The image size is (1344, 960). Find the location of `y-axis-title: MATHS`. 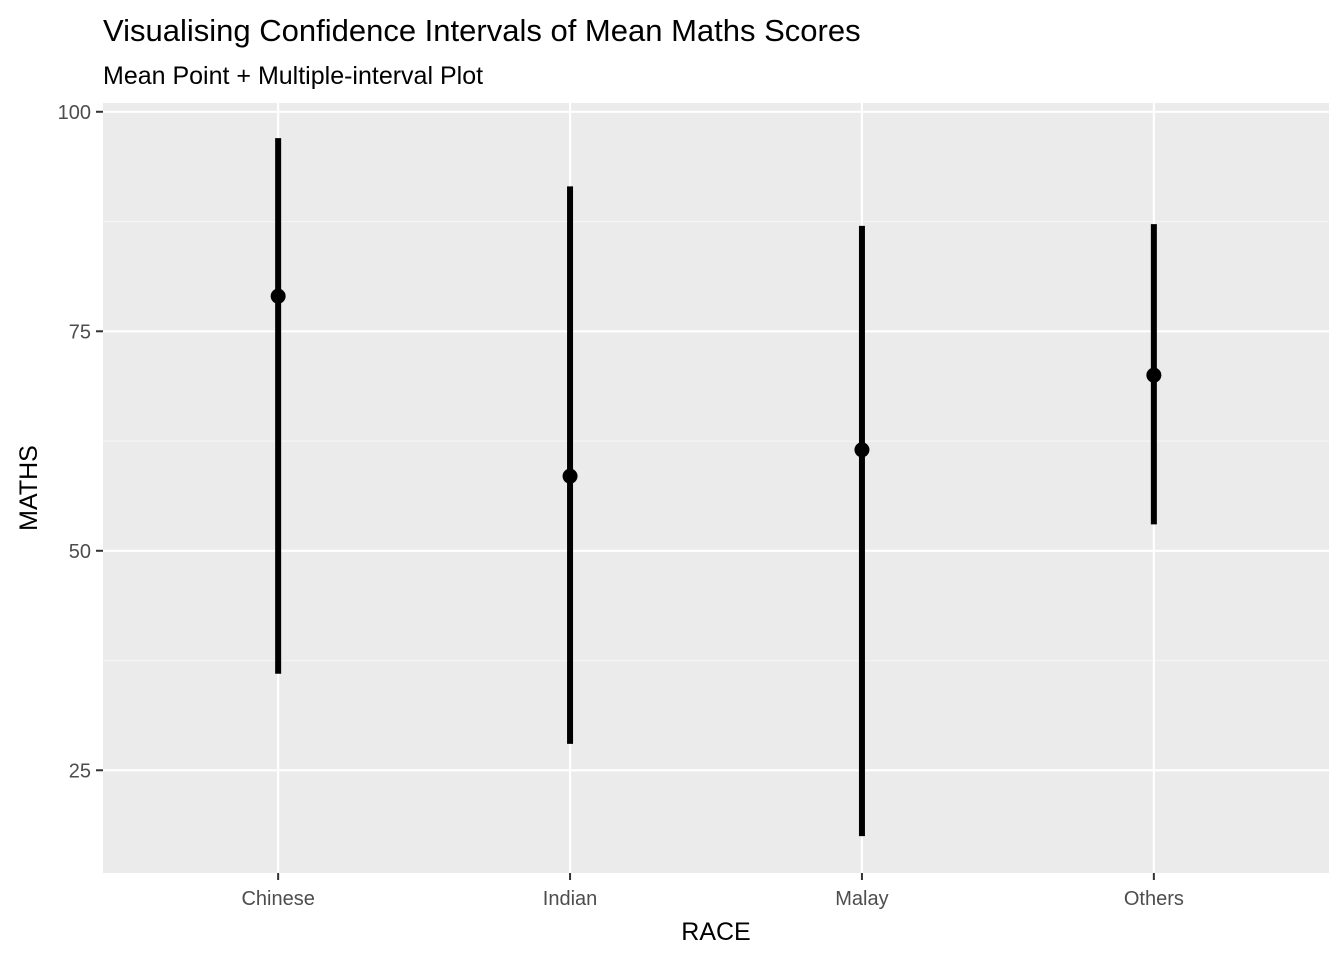

y-axis-title: MATHS is located at coordinates (29, 488).